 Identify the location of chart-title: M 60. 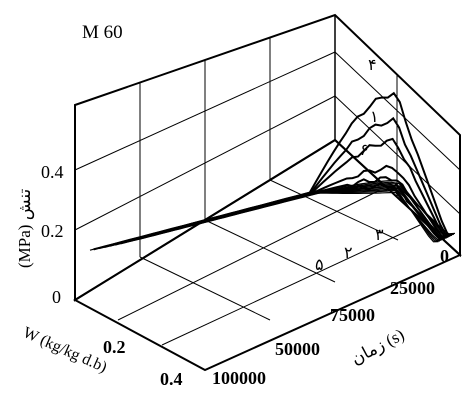
(102, 32).